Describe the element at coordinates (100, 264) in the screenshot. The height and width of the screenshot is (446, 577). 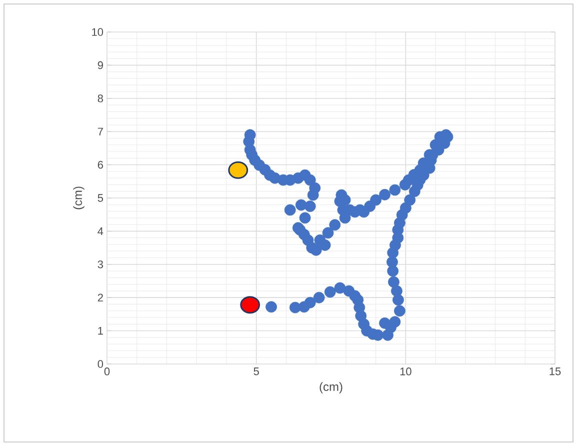
I see `y-tick-label: 3` at that location.